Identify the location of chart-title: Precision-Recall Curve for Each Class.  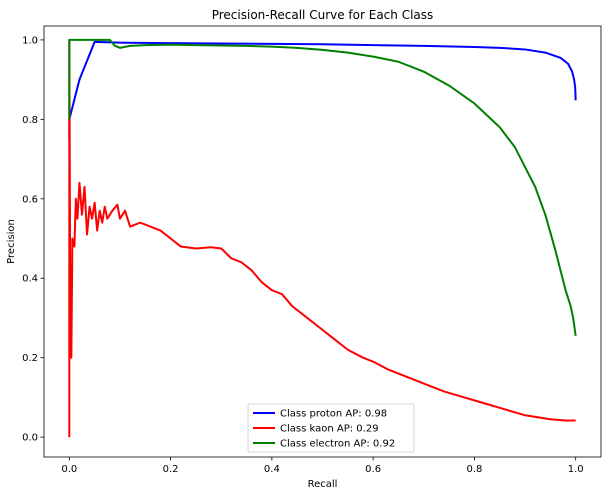
(323, 15).